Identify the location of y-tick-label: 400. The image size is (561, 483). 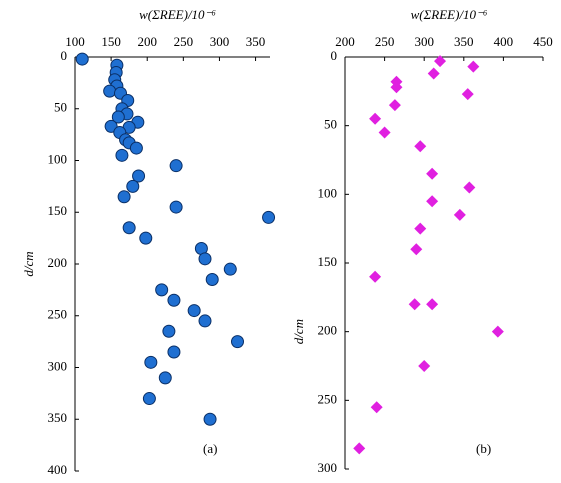
(58, 469).